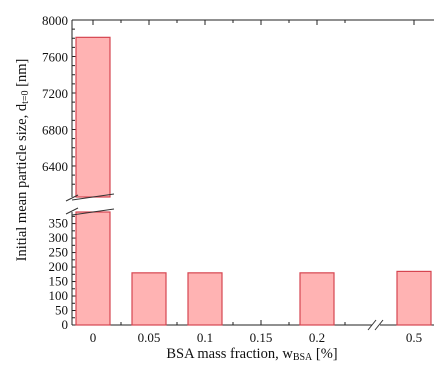  I want to click on x-tick-label: 0, so click(93, 337).